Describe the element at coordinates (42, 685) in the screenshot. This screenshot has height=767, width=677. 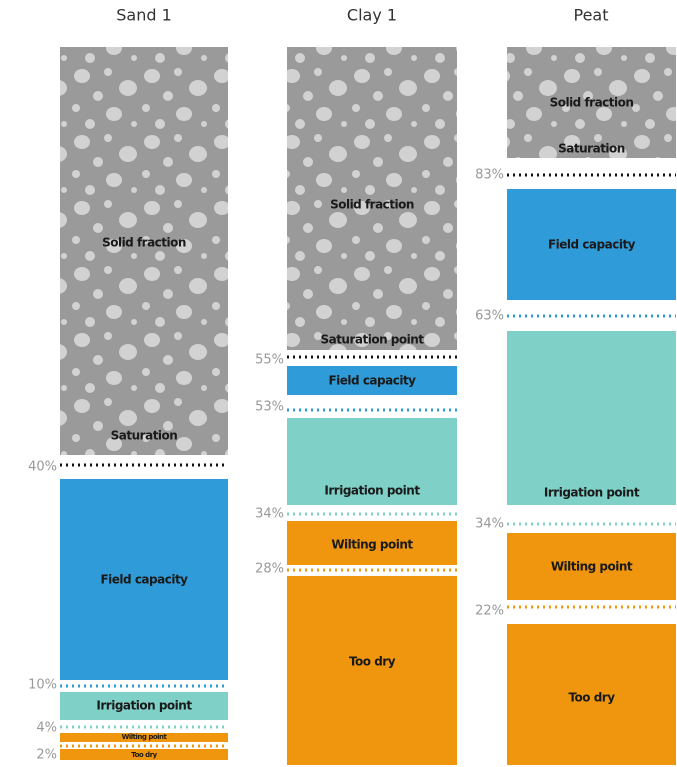
I see `threshold-label: 10%` at that location.